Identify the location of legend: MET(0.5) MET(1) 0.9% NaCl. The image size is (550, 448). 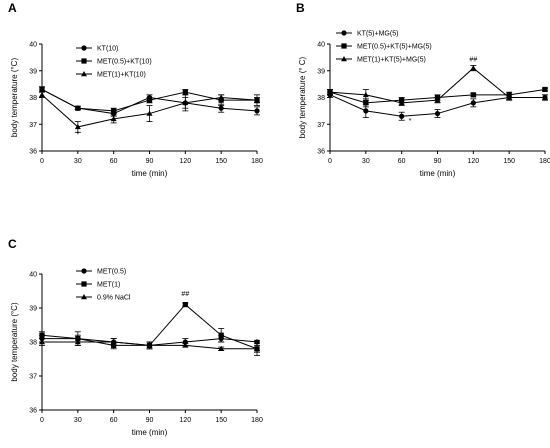
(103, 285).